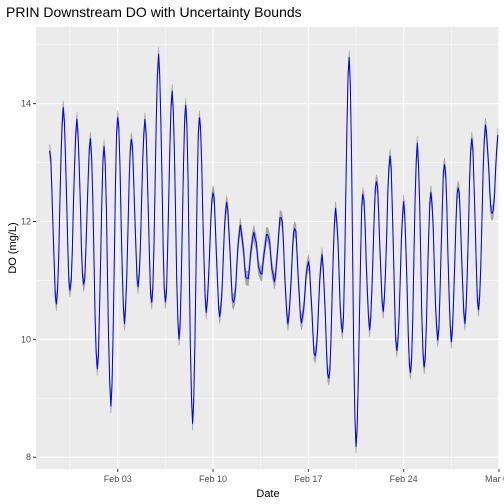 The image size is (504, 504). Describe the element at coordinates (308, 479) in the screenshot. I see `x-tick-label: Feb 17` at that location.